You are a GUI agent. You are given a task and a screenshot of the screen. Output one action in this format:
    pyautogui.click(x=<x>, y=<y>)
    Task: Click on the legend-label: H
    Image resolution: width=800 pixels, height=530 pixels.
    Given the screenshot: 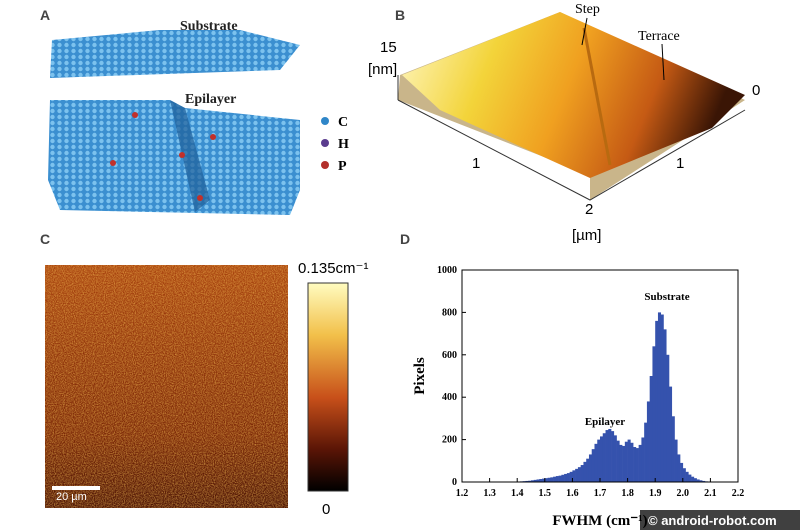 What is the action you would take?
    pyautogui.click(x=343, y=144)
    